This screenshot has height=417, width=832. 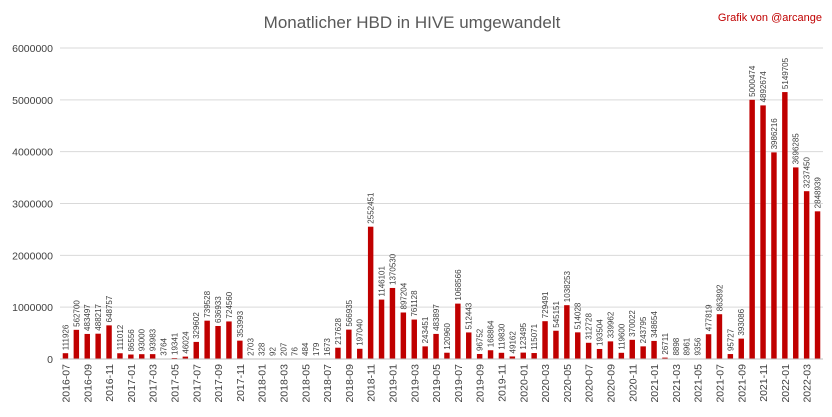 What do you see at coordinates (229, 304) in the screenshot?
I see `data-label: 724560` at bounding box center [229, 304].